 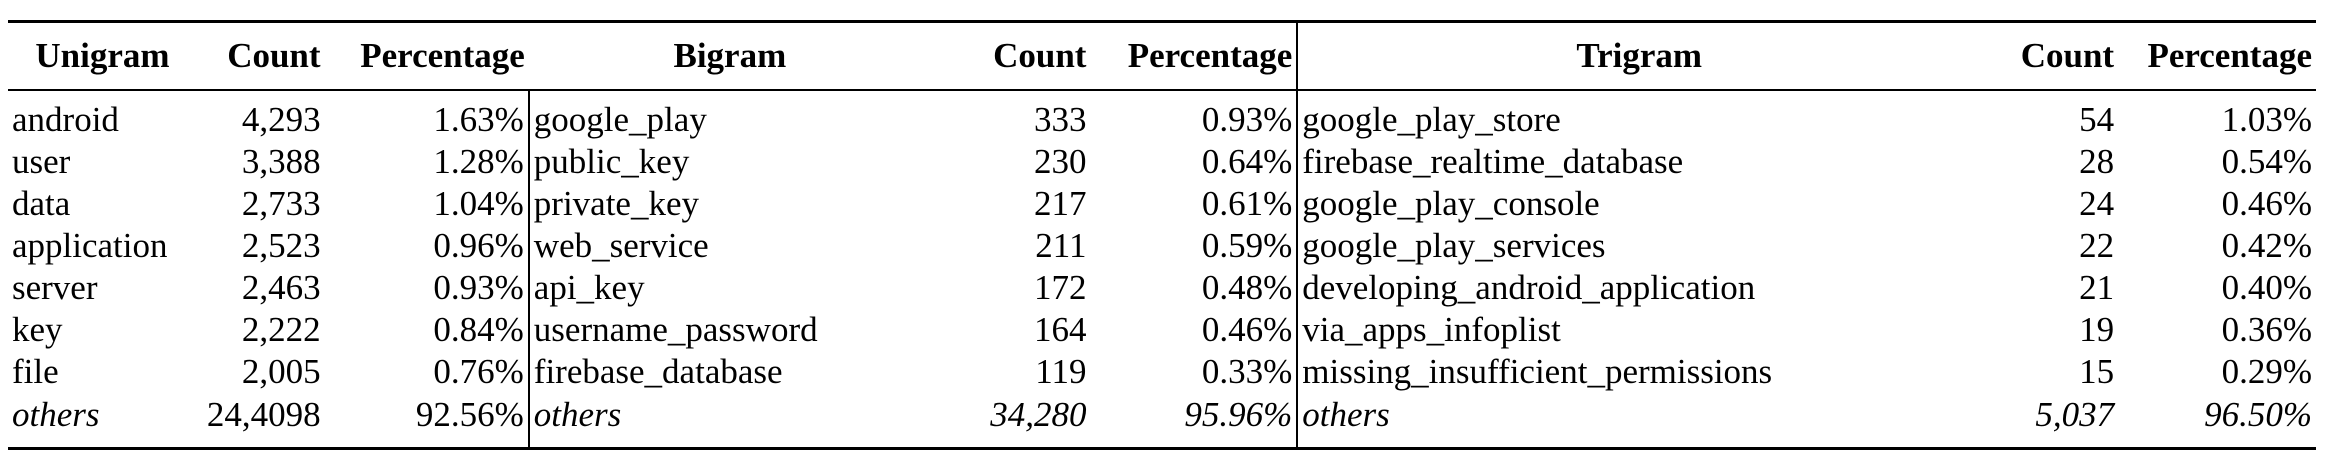 What do you see at coordinates (1194, 330) in the screenshot?
I see `bigram-percentage-cell: 0.46%` at bounding box center [1194, 330].